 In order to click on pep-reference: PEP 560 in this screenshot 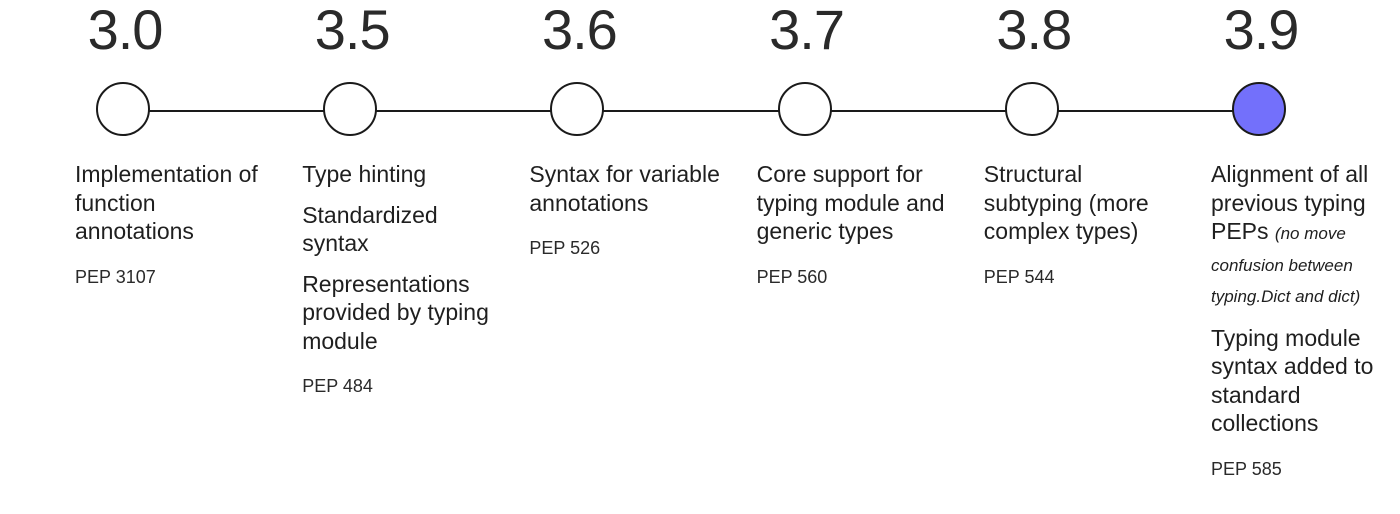, I will do `click(792, 276)`.